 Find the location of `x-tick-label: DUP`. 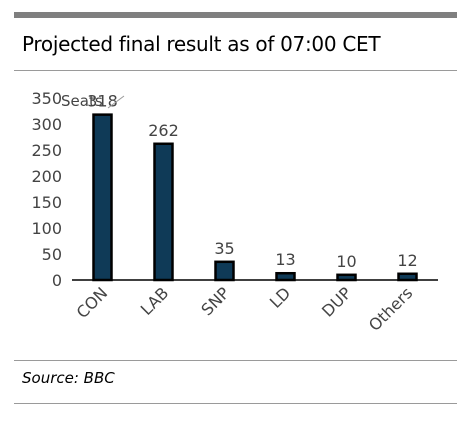

x-tick-label: DUP is located at coordinates (336, 301).